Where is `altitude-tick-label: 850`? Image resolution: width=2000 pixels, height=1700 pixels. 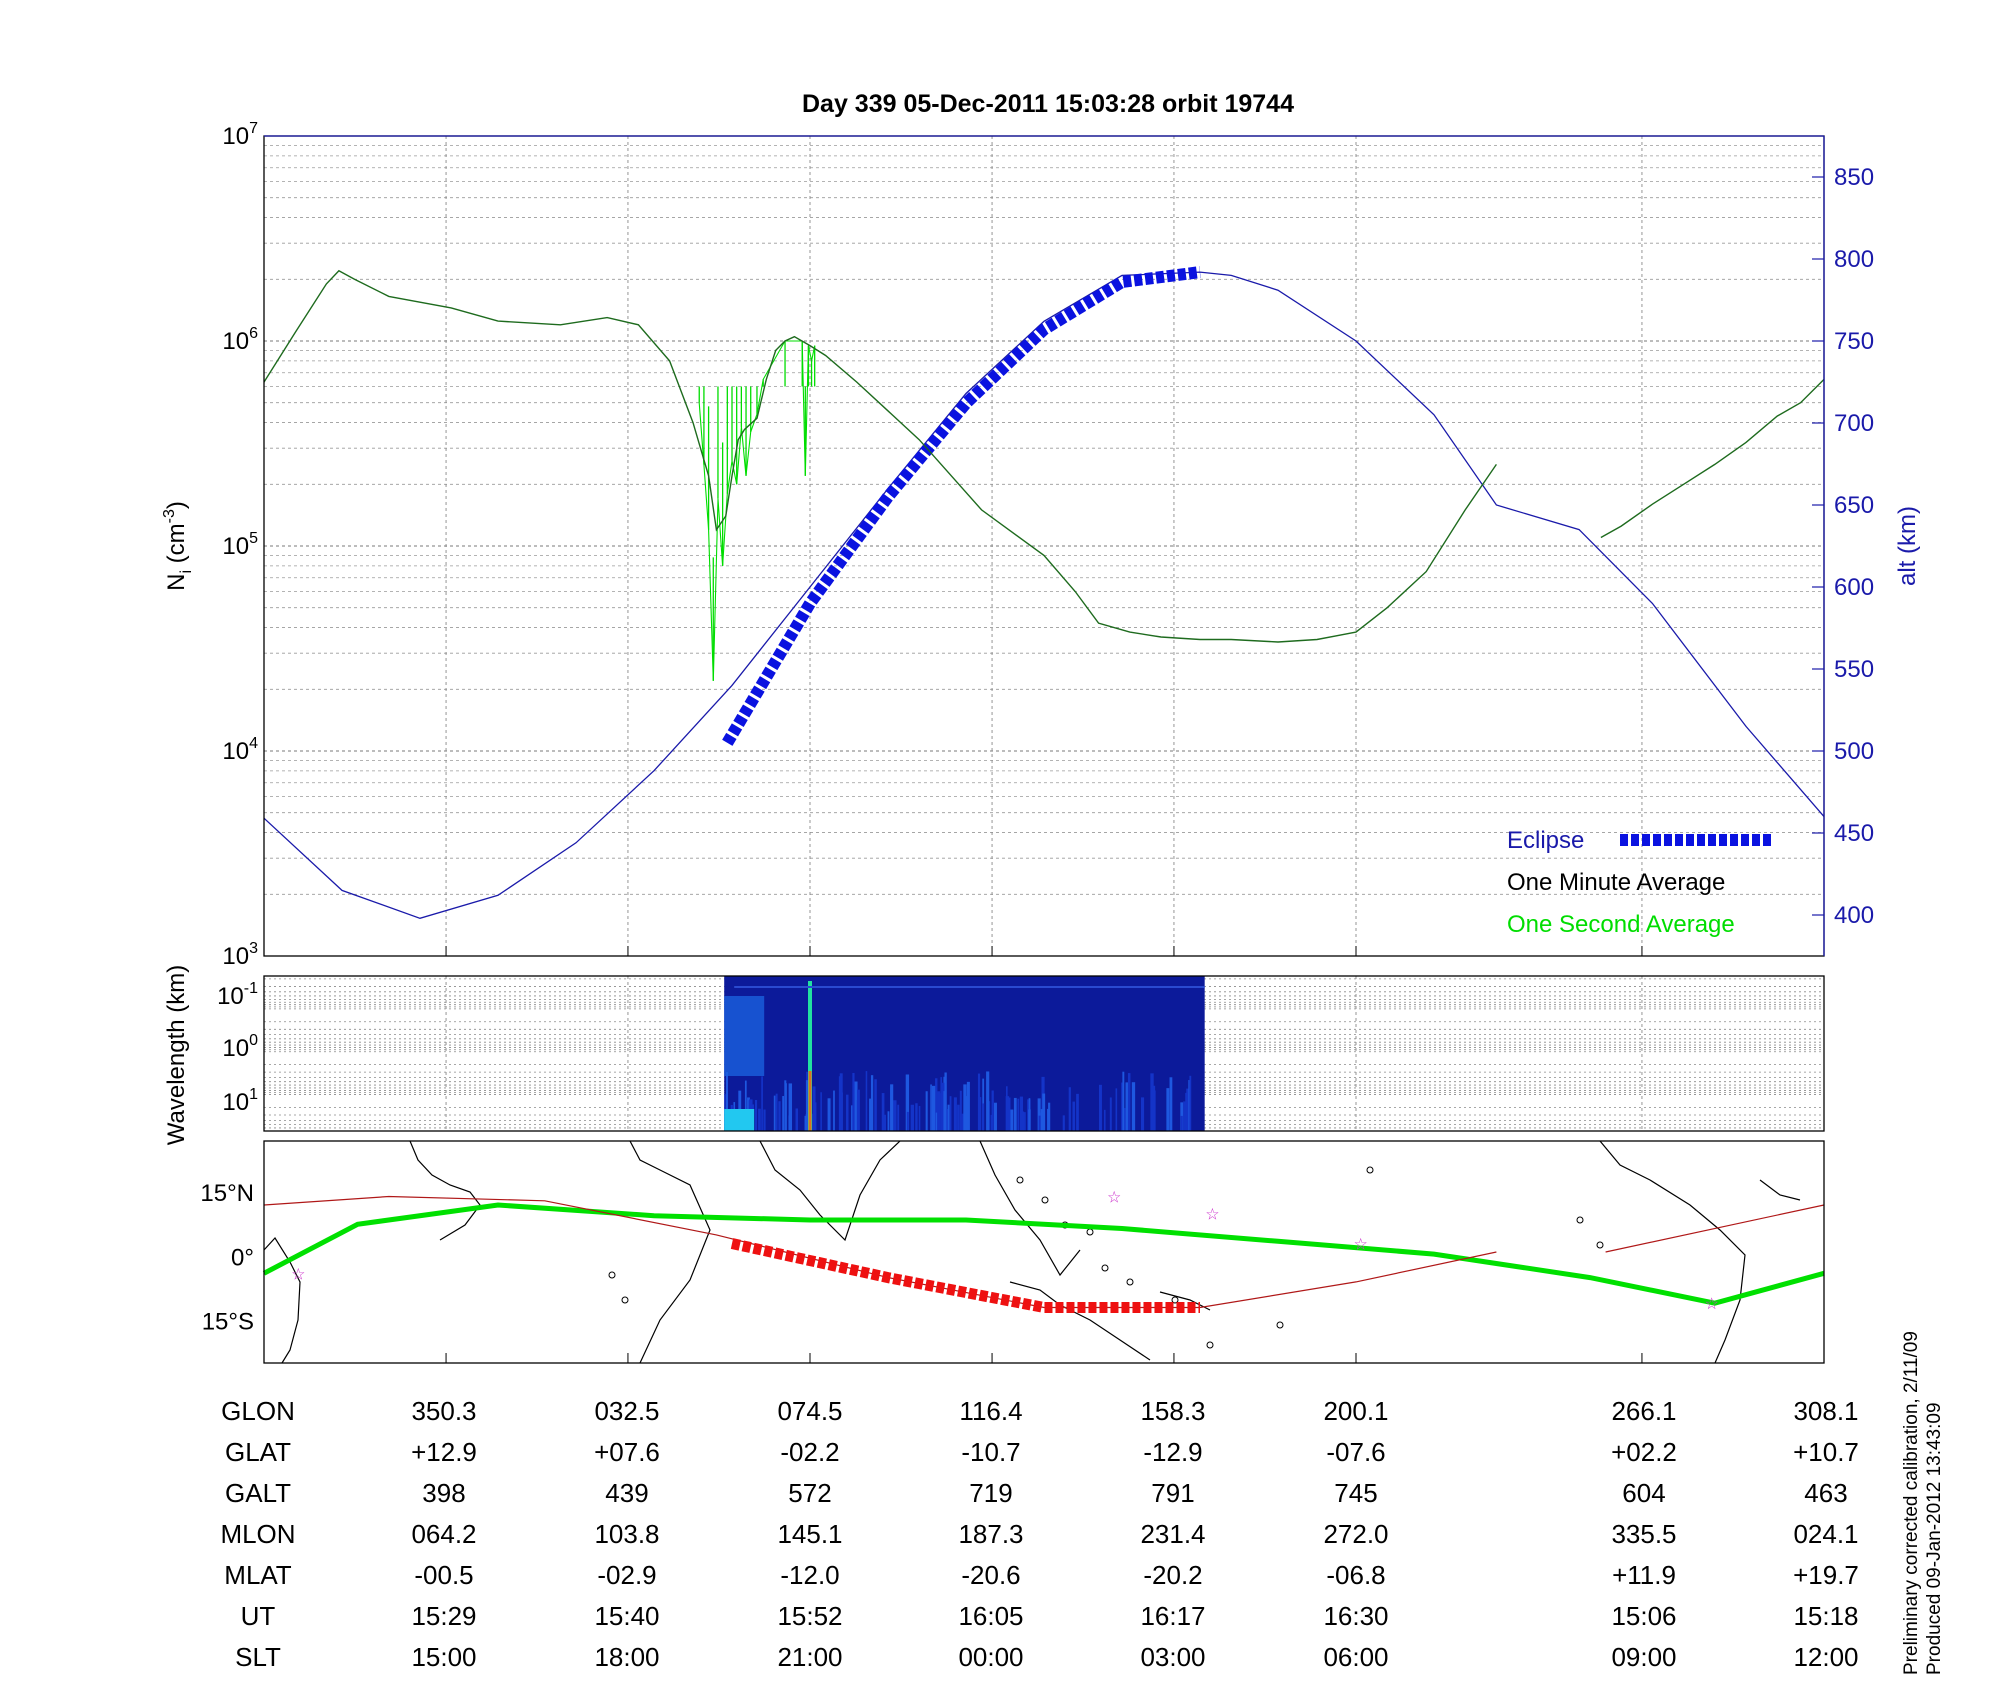 altitude-tick-label: 850 is located at coordinates (1854, 177).